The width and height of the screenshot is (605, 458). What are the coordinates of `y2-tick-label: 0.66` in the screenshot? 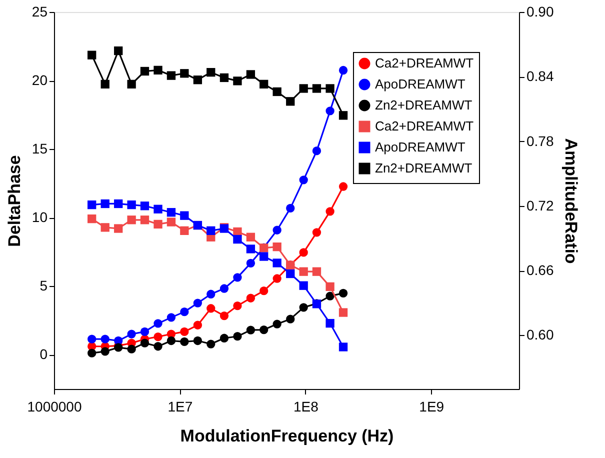 It's located at (540, 270).